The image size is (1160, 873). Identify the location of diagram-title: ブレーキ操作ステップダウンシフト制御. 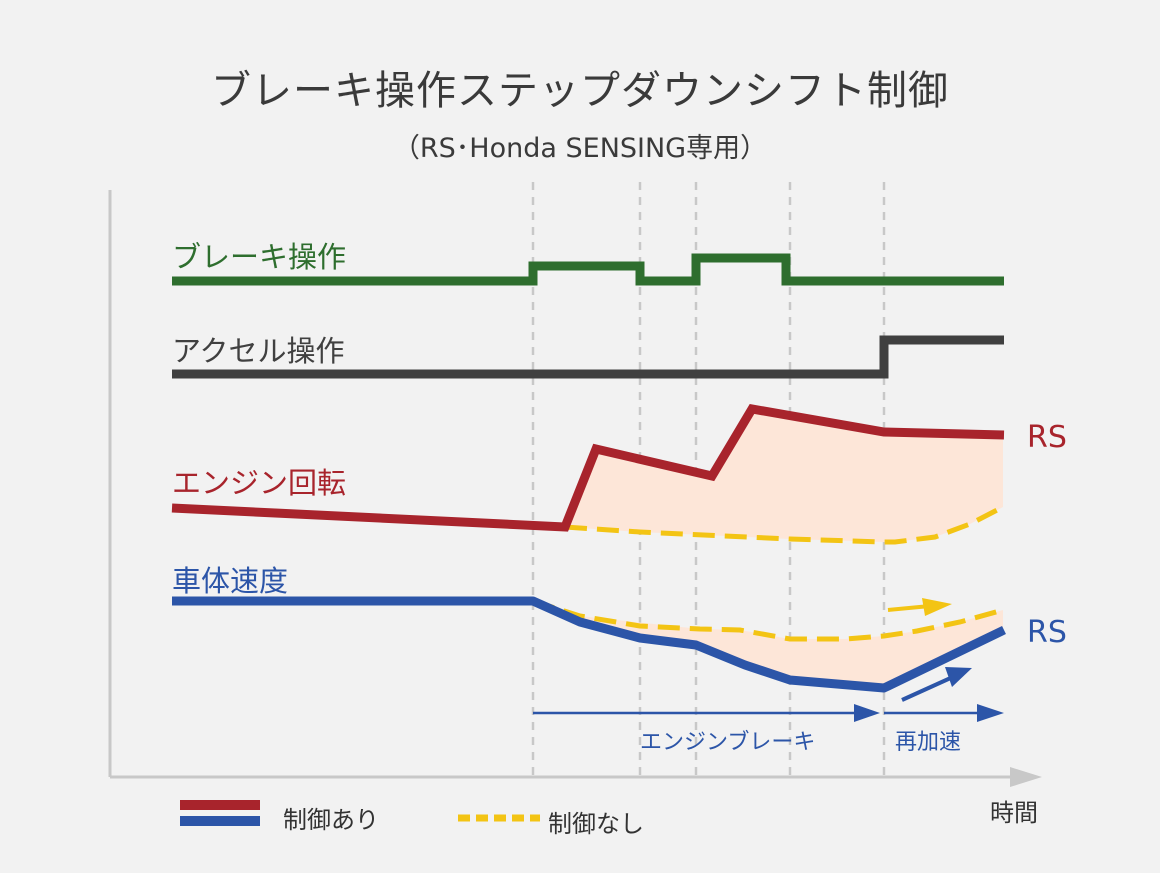
(580, 91).